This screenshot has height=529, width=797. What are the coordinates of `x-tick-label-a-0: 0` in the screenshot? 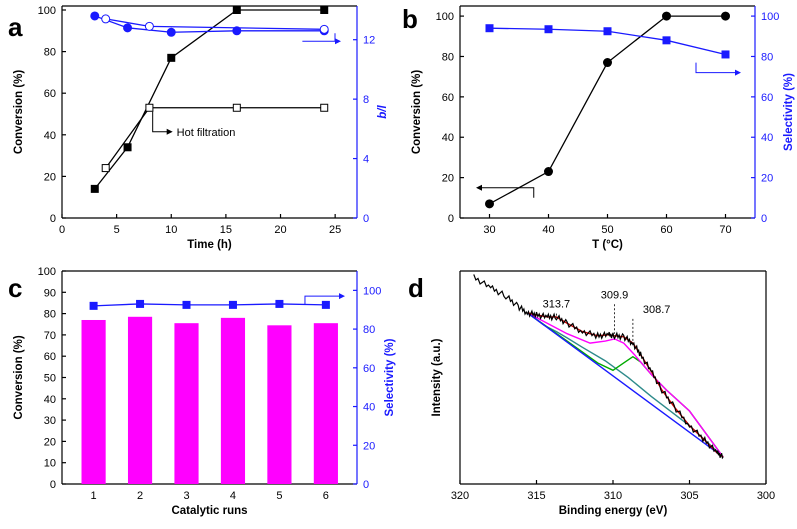 It's located at (62, 230).